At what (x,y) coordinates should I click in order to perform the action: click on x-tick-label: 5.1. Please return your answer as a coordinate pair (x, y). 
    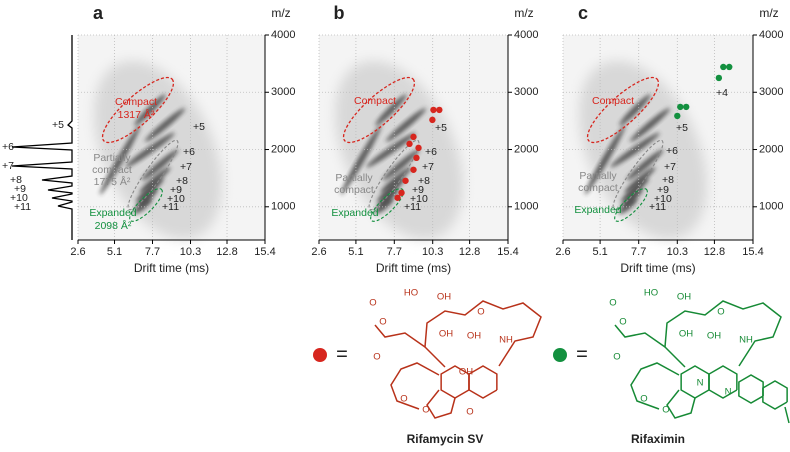
    Looking at the image, I should click on (355, 252).